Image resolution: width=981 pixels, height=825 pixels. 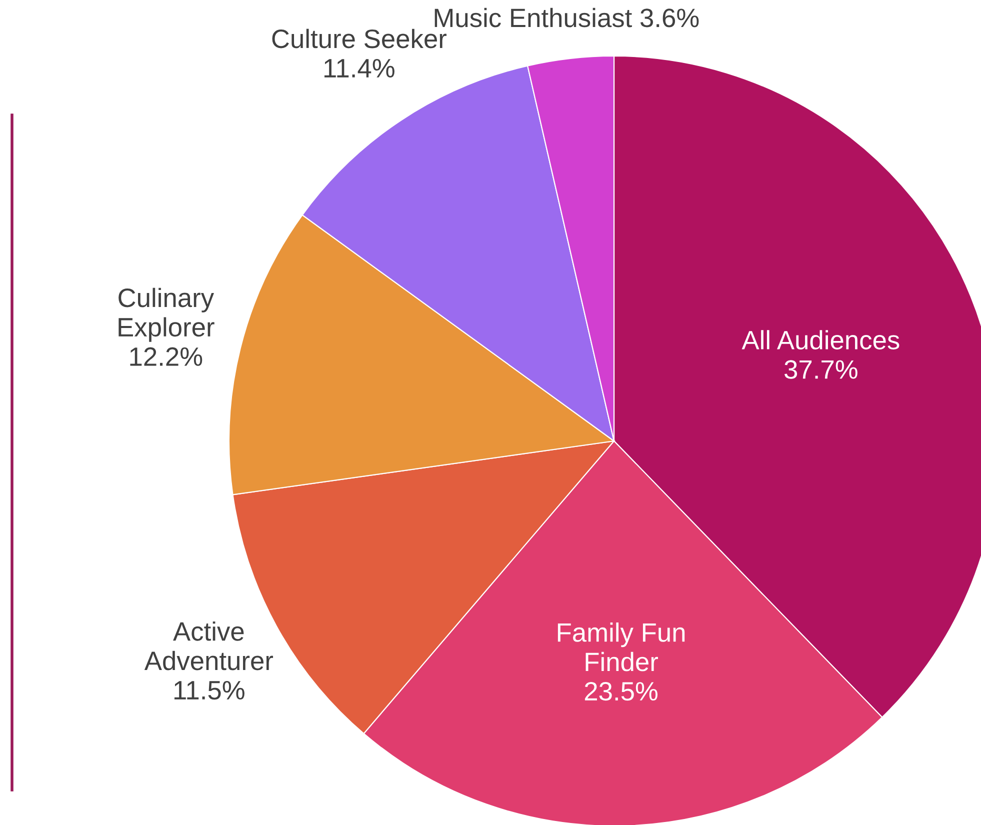 What do you see at coordinates (621, 647) in the screenshot?
I see `slice-label: Family Fun Finder` at bounding box center [621, 647].